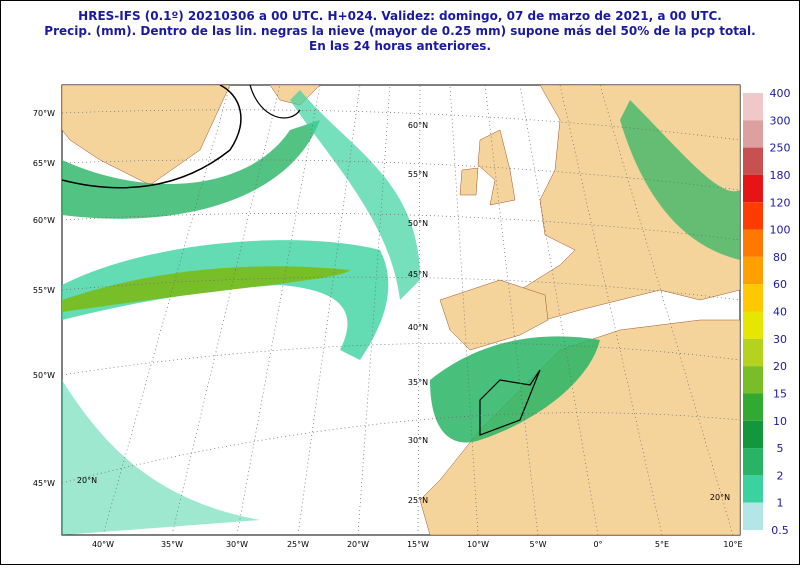  I want to click on colorbar-label: 2, so click(780, 475).